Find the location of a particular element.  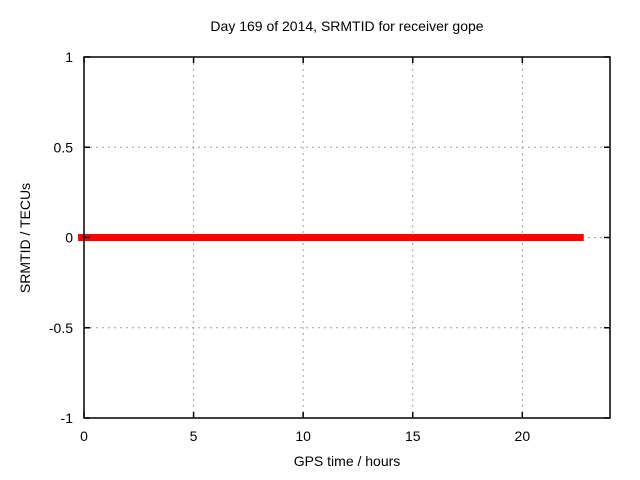

x-tick-label: 10 is located at coordinates (303, 436).